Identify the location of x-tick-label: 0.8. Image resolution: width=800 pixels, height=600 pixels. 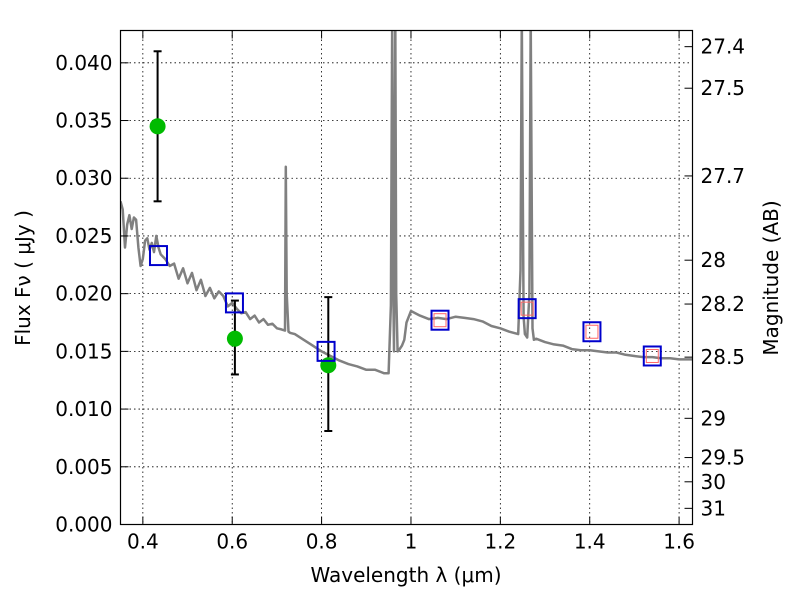
(322, 542).